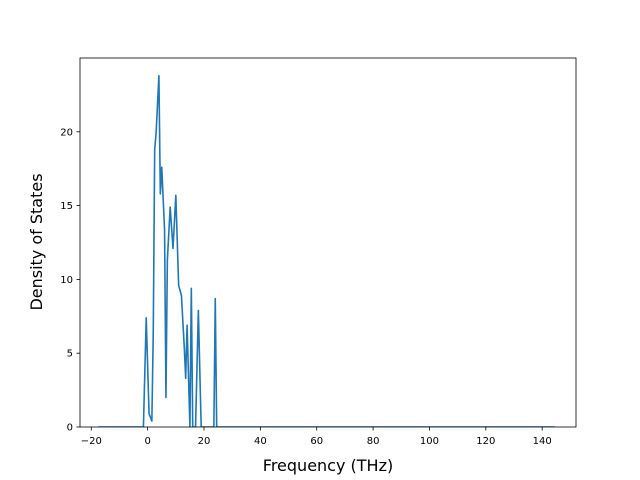 The width and height of the screenshot is (640, 480). What do you see at coordinates (429, 441) in the screenshot?
I see `x-tick-label: 100` at bounding box center [429, 441].